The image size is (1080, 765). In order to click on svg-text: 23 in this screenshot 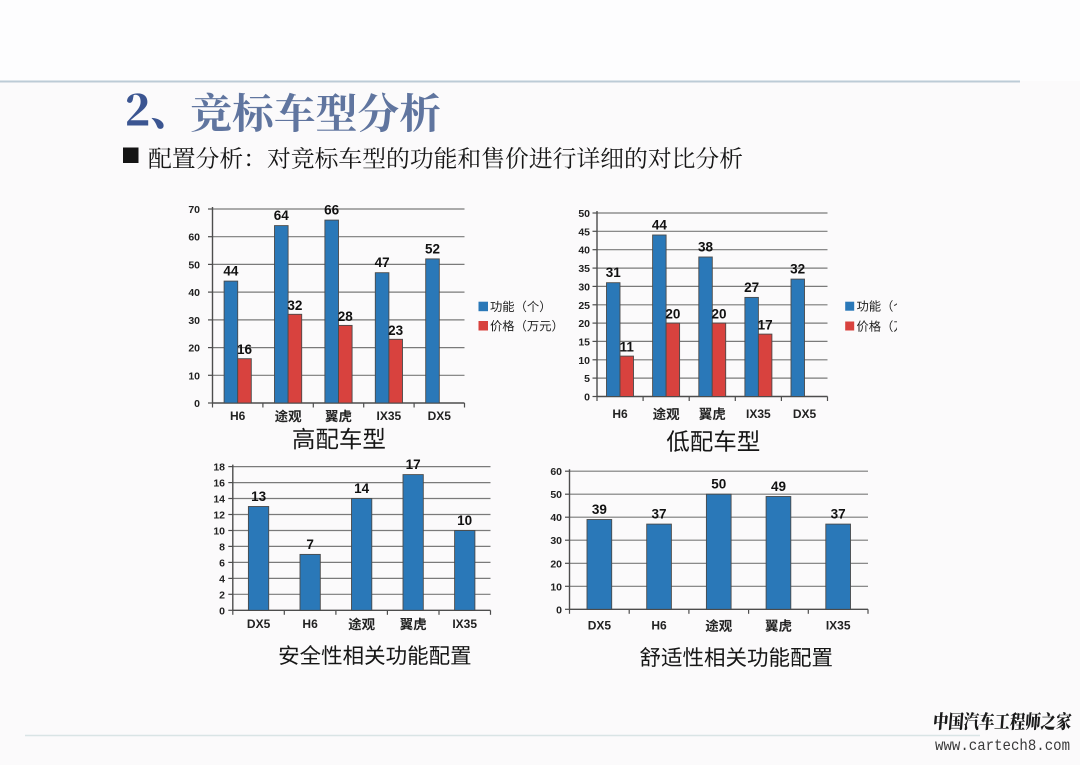, I will do `click(396, 330)`.